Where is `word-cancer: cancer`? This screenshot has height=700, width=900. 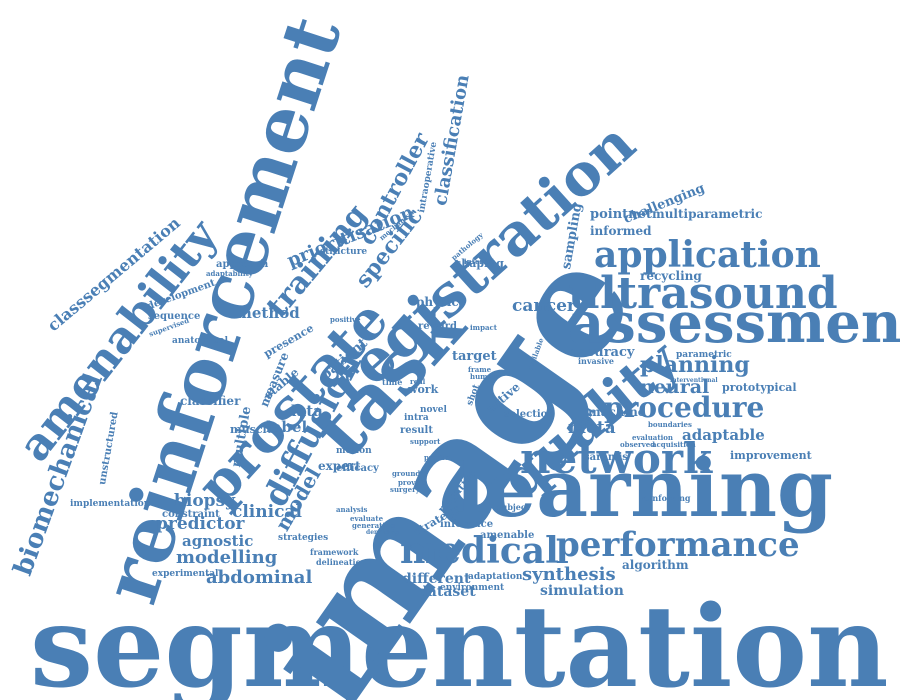 word-cancer: cancer is located at coordinates (544, 306).